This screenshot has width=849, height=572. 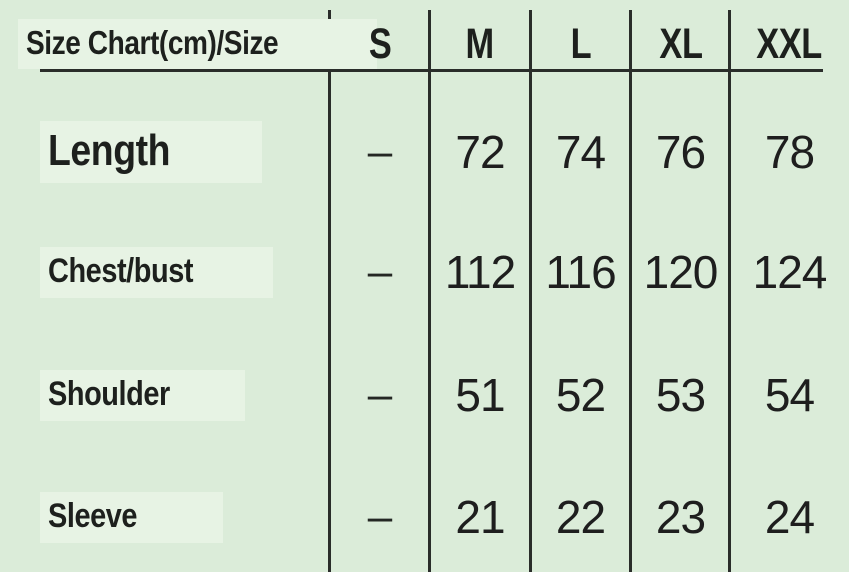 I want to click on cell-length-l: 74, so click(x=580, y=152).